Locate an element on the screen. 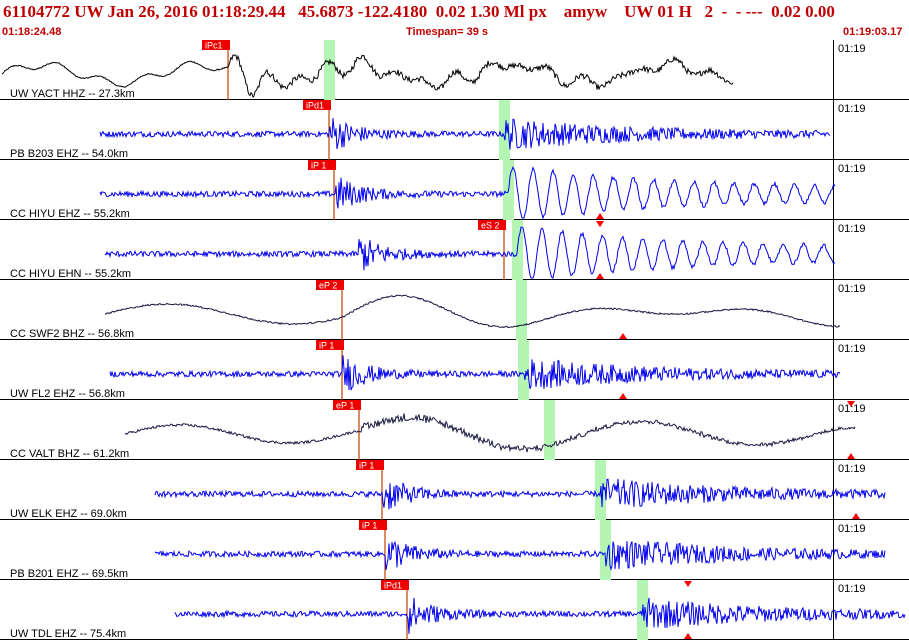 The width and height of the screenshot is (909, 640). pick-label: eS 2 is located at coordinates (490, 226).